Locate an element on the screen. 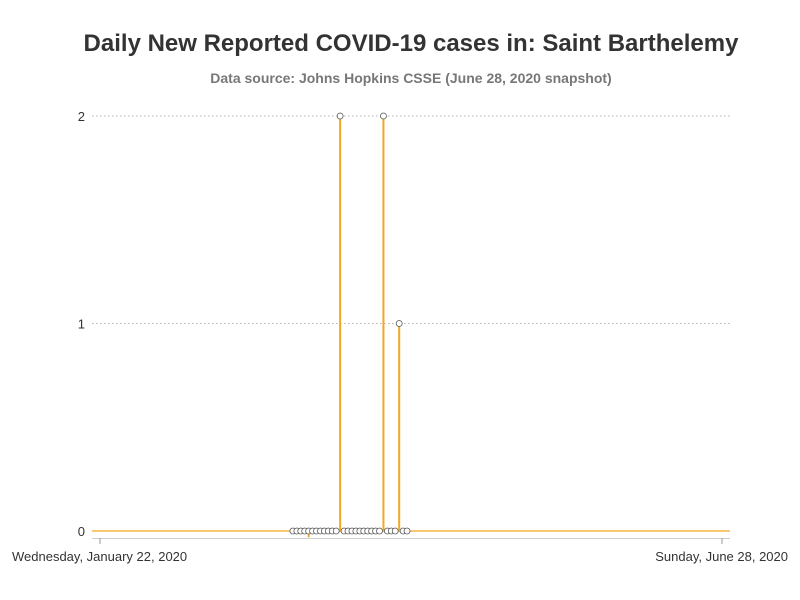 This screenshot has height=600, width=800. x-tick-label: Wednesday, January 22, 2020 is located at coordinates (99, 556).